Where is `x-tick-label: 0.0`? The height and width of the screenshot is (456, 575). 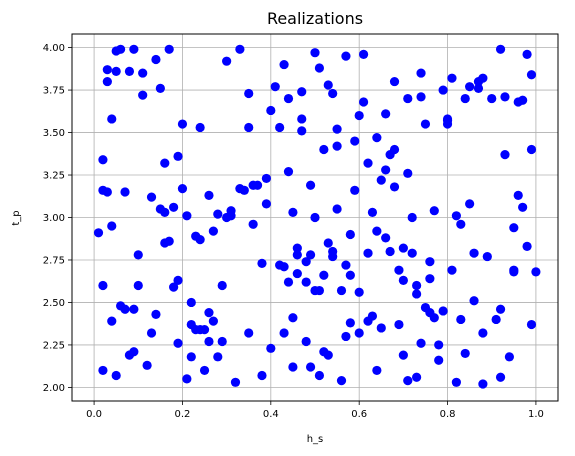
x-tick-label: 0.0 is located at coordinates (94, 414).